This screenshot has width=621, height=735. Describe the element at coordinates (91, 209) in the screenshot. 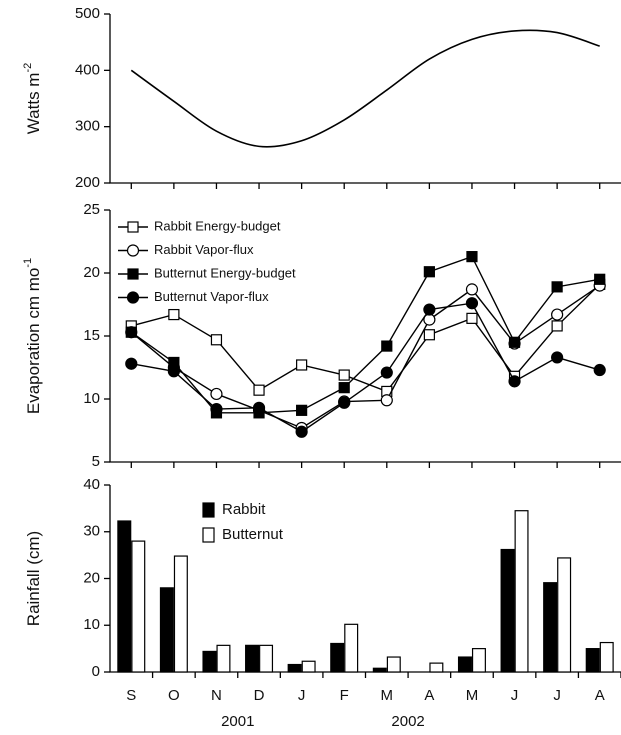

I see `y-tick-label: 25` at that location.